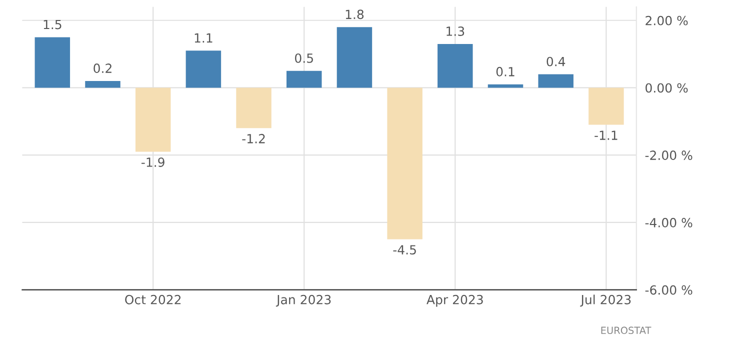 The height and width of the screenshot is (345, 740). I want to click on data-label: -4.5, so click(404, 250).